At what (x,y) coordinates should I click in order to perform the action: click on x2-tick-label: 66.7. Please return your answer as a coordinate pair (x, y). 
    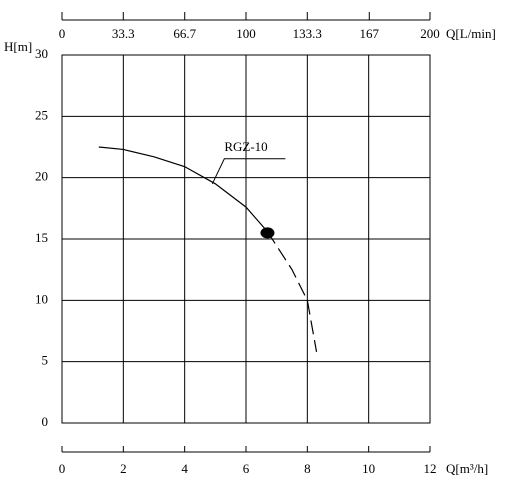
    Looking at the image, I should click on (184, 33).